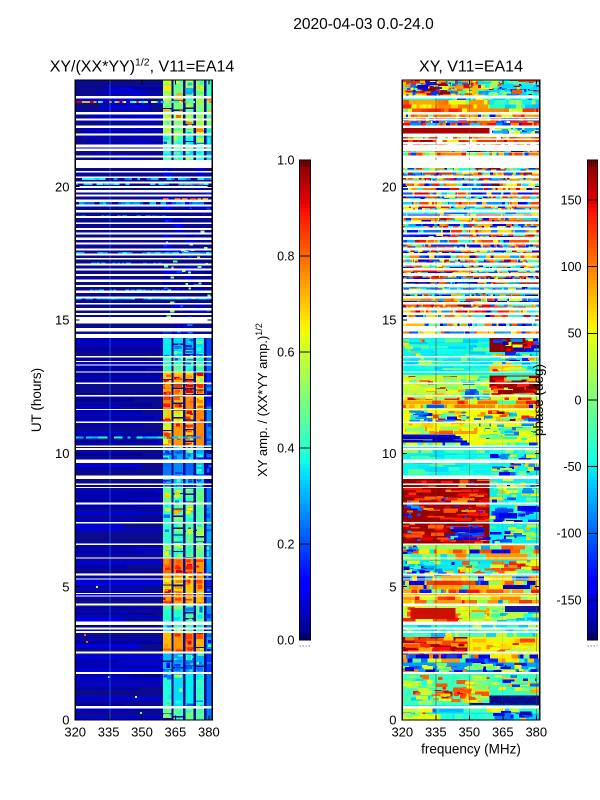 This screenshot has width=600, height=800. Describe the element at coordinates (571, 267) in the screenshot. I see `svg-text: 100` at that location.